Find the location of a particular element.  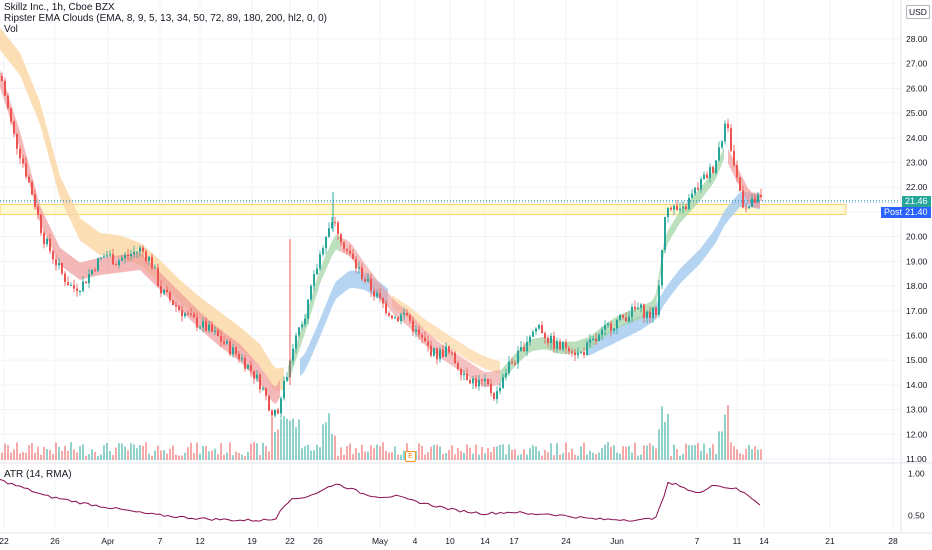

atr-tick-label: 1.00 is located at coordinates (916, 473).